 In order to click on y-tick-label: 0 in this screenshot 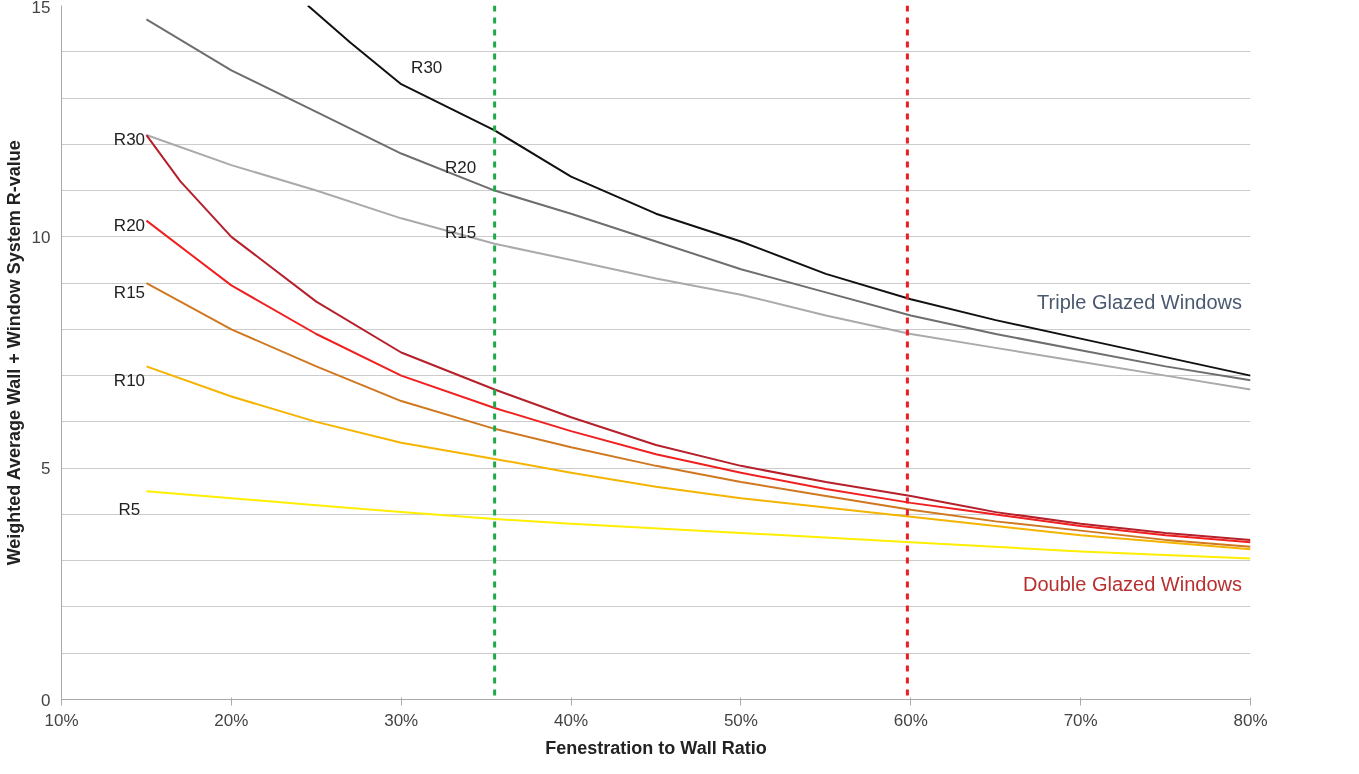, I will do `click(46, 700)`.